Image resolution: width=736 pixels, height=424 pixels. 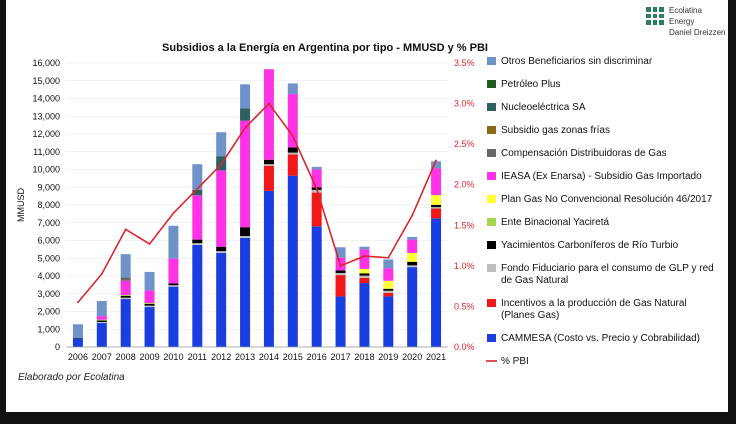 I want to click on legend-label: Subsidio gas zonas frías, so click(x=555, y=130).